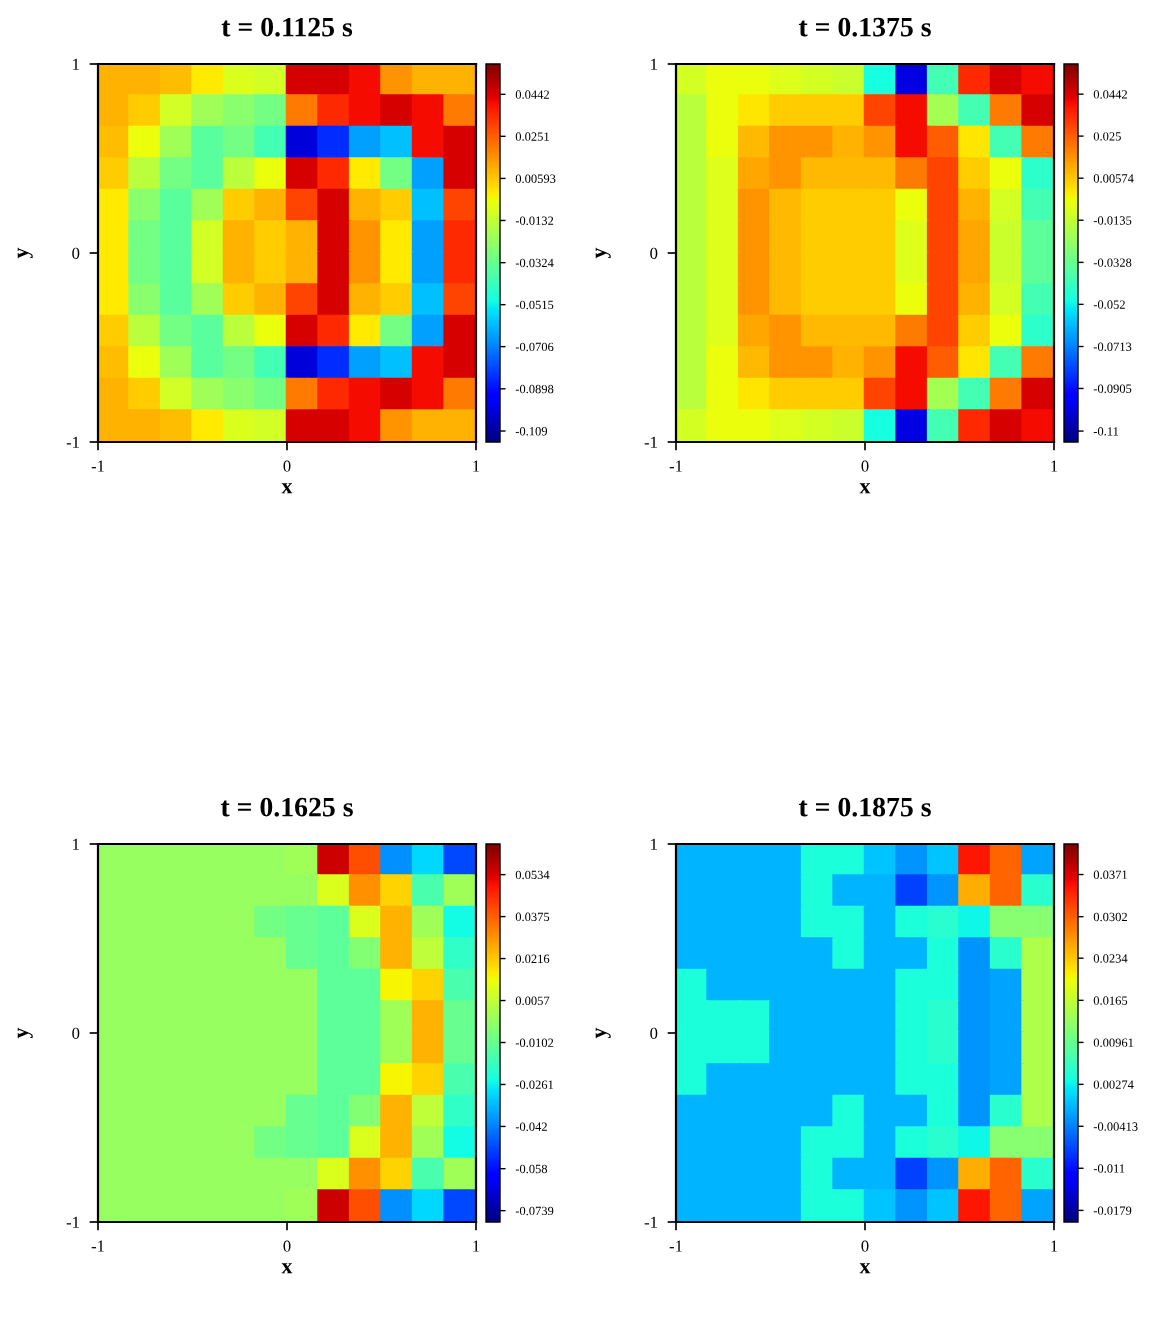 Image resolution: width=1150 pixels, height=1340 pixels. I want to click on chart-title: t = 0.1875 s, so click(864, 807).